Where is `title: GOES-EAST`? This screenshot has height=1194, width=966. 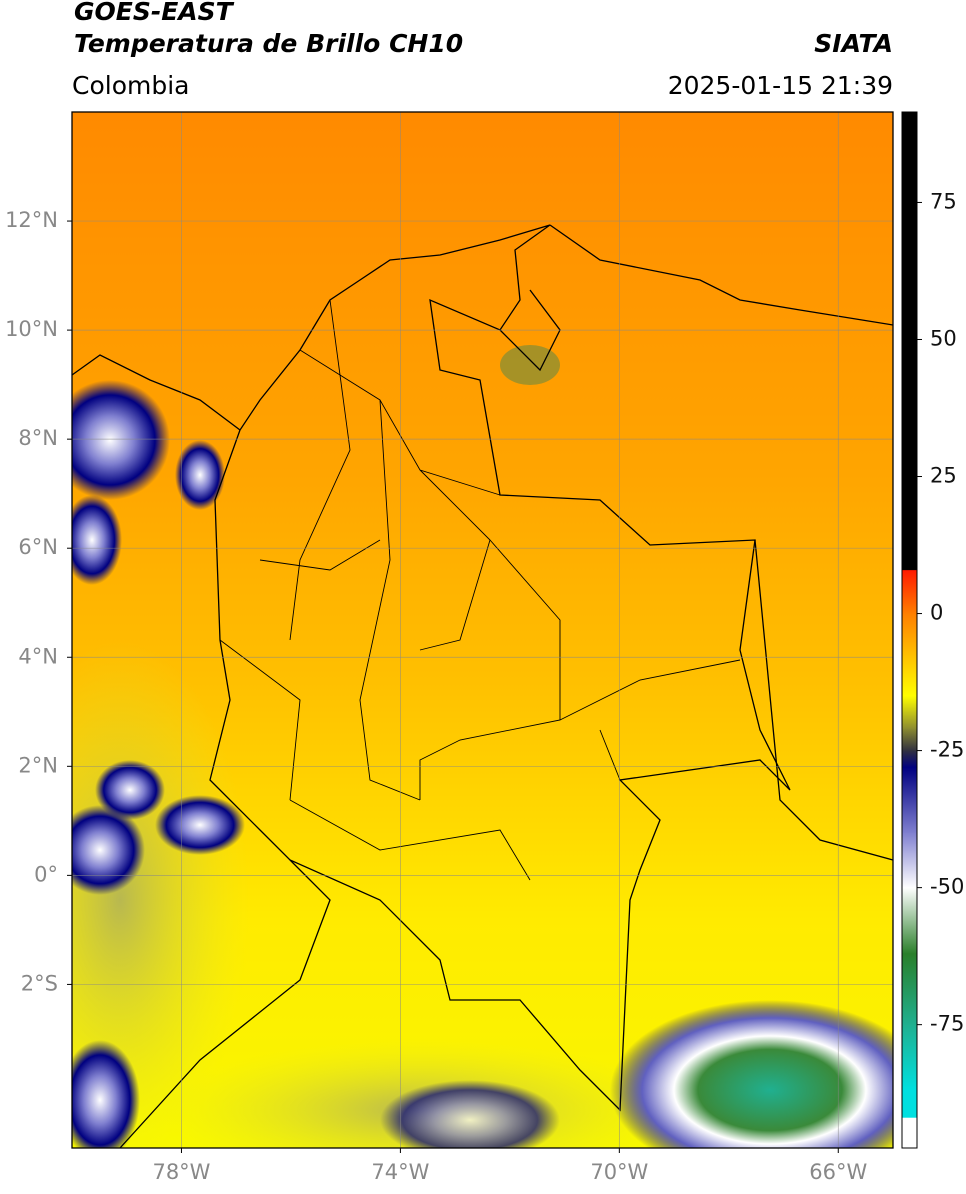
title: GOES-EAST is located at coordinates (154, 13).